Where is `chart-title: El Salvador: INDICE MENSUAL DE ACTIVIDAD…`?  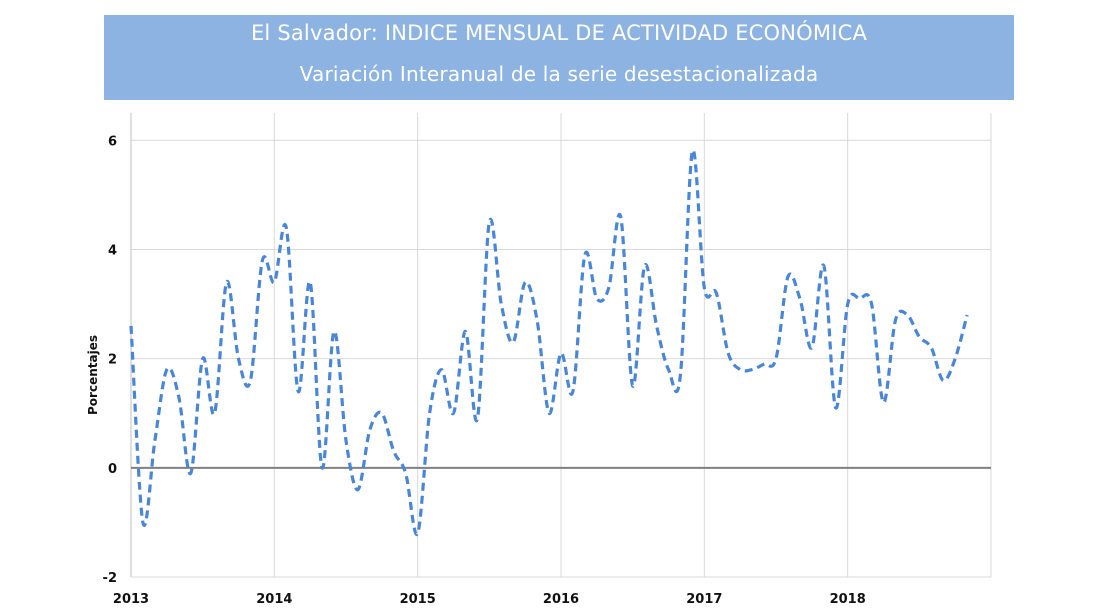 chart-title: El Salvador: INDICE MENSUAL DE ACTIVIDAD… is located at coordinates (559, 33).